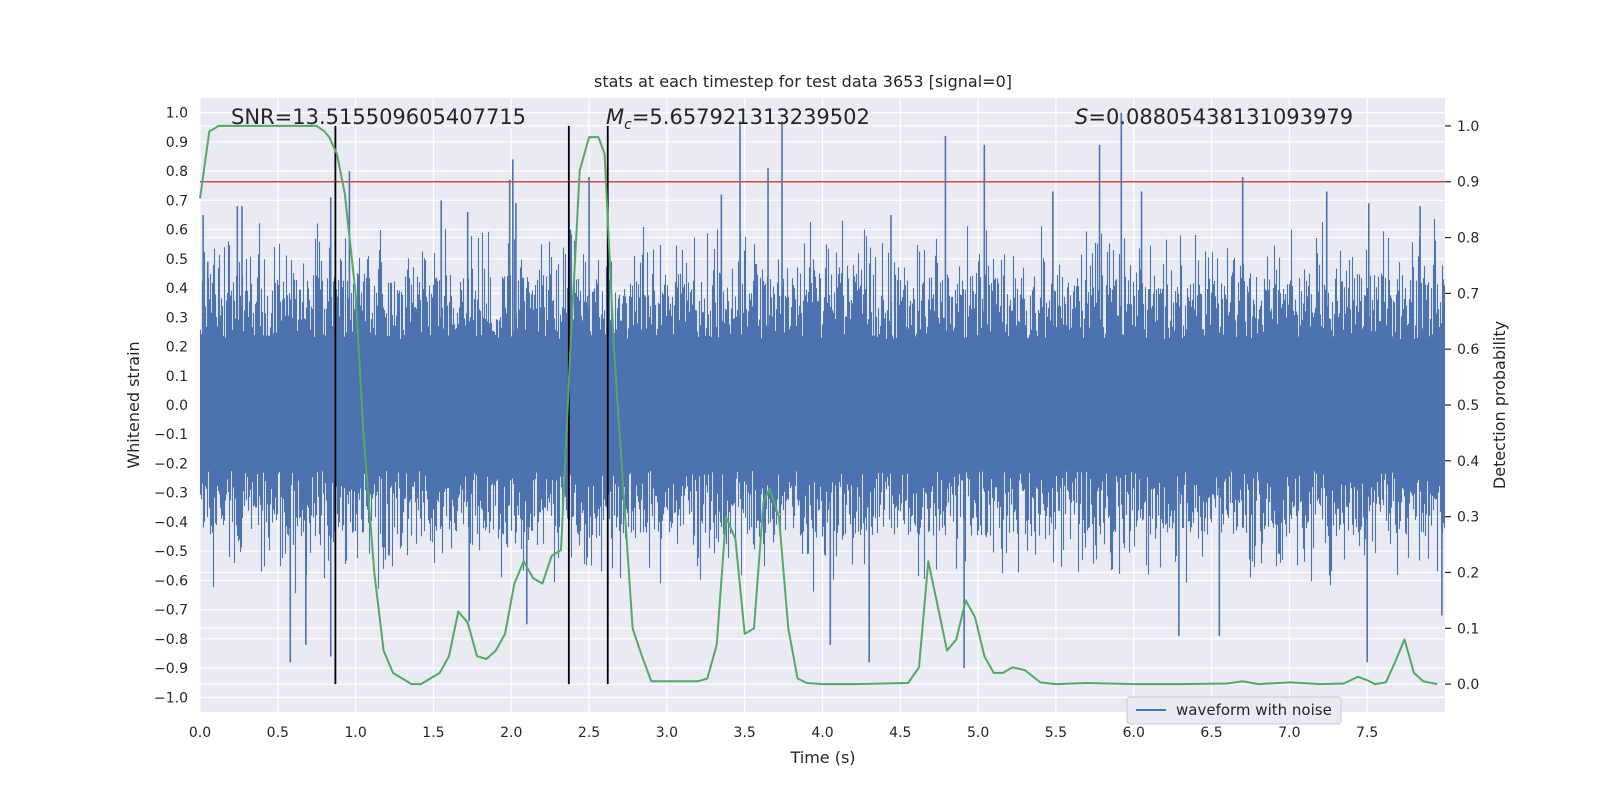 The height and width of the screenshot is (800, 1600). I want to click on y-tick-label: −1.0, so click(171, 698).